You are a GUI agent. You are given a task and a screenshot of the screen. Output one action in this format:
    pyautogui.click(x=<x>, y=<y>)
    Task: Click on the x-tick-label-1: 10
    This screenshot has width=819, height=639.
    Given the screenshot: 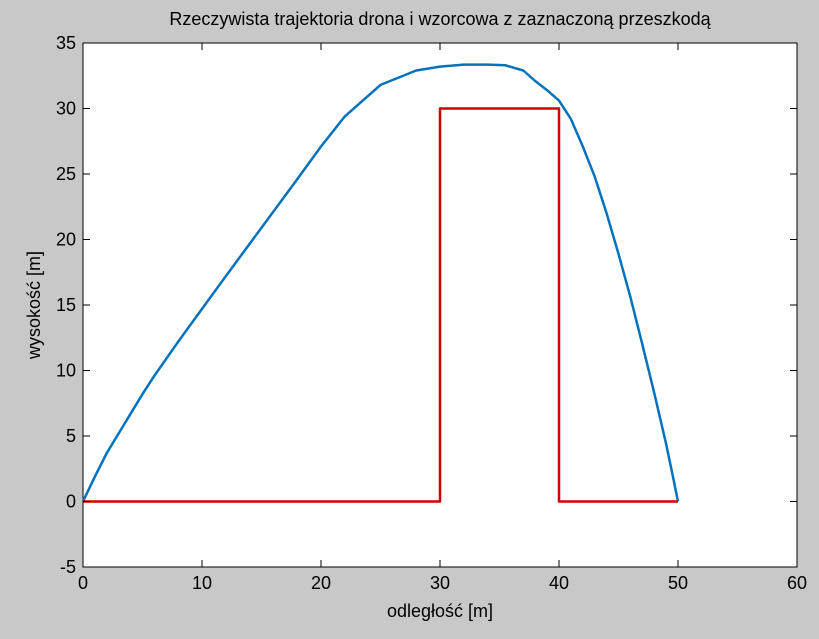 What is the action you would take?
    pyautogui.click(x=202, y=583)
    